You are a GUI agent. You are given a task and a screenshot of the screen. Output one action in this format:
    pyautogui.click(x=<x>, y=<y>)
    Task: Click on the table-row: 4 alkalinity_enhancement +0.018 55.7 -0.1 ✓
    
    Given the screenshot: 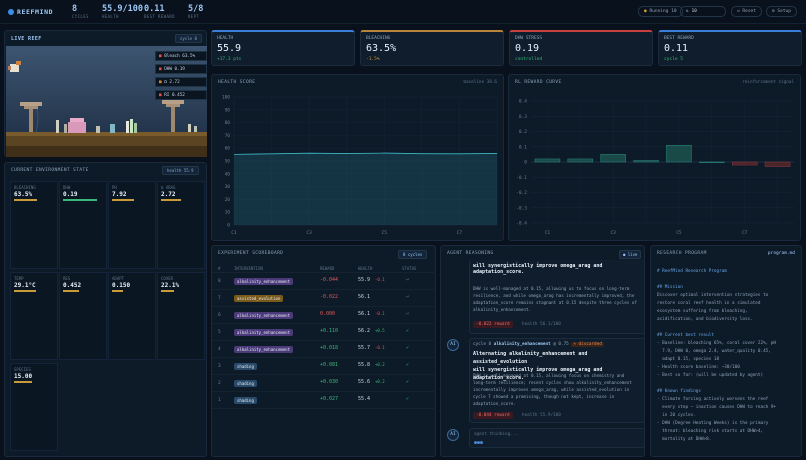 What is the action you would take?
    pyautogui.click(x=324, y=349)
    